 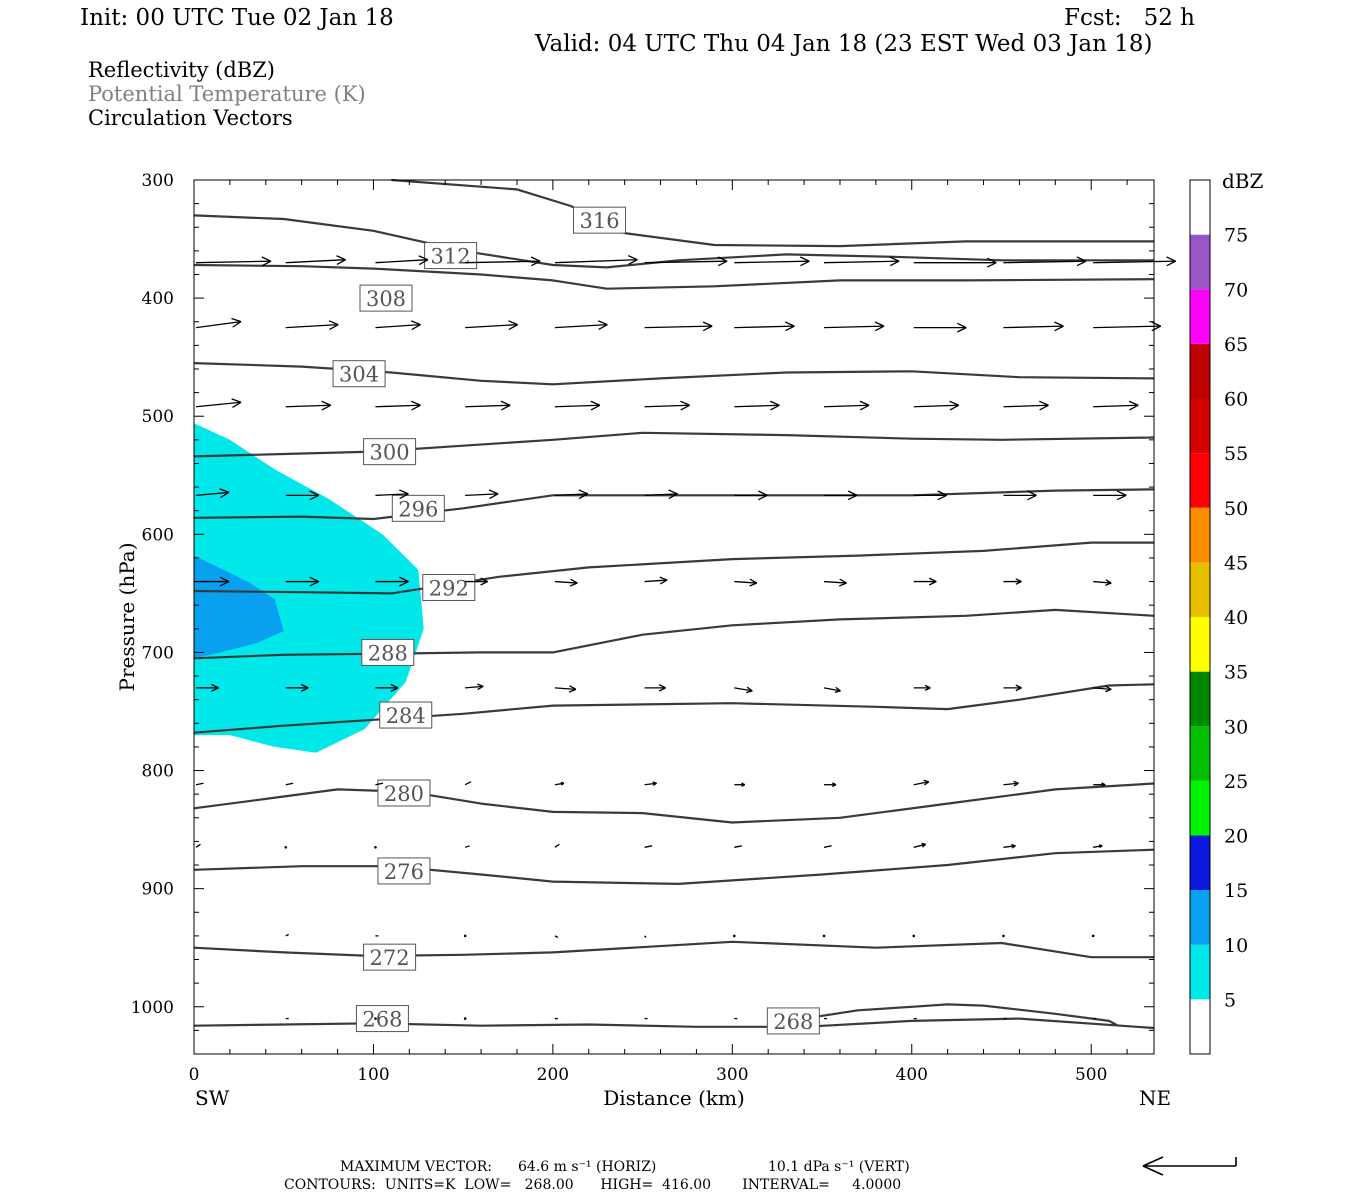 What do you see at coordinates (127, 617) in the screenshot?
I see `y-axis-title: Pressure (hPa)` at bounding box center [127, 617].